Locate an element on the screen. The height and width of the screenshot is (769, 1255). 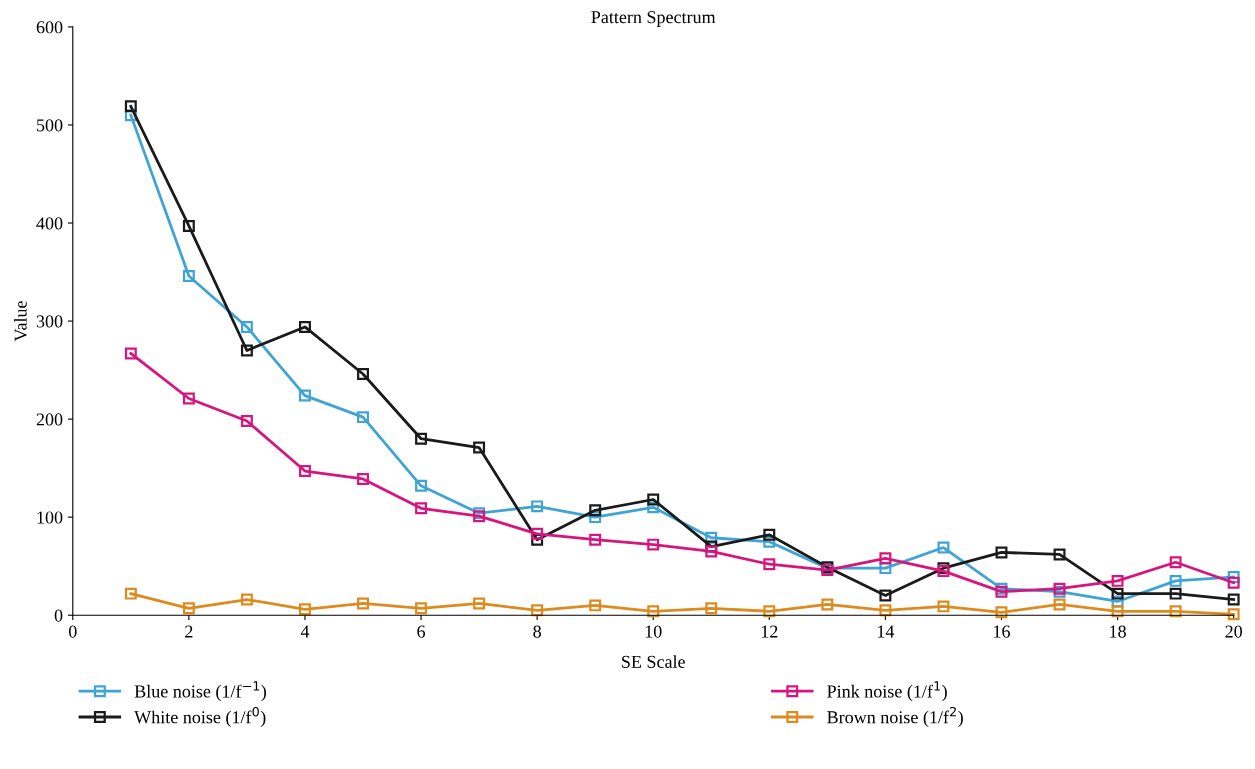
y-tick-label: 600 is located at coordinates (49, 27).